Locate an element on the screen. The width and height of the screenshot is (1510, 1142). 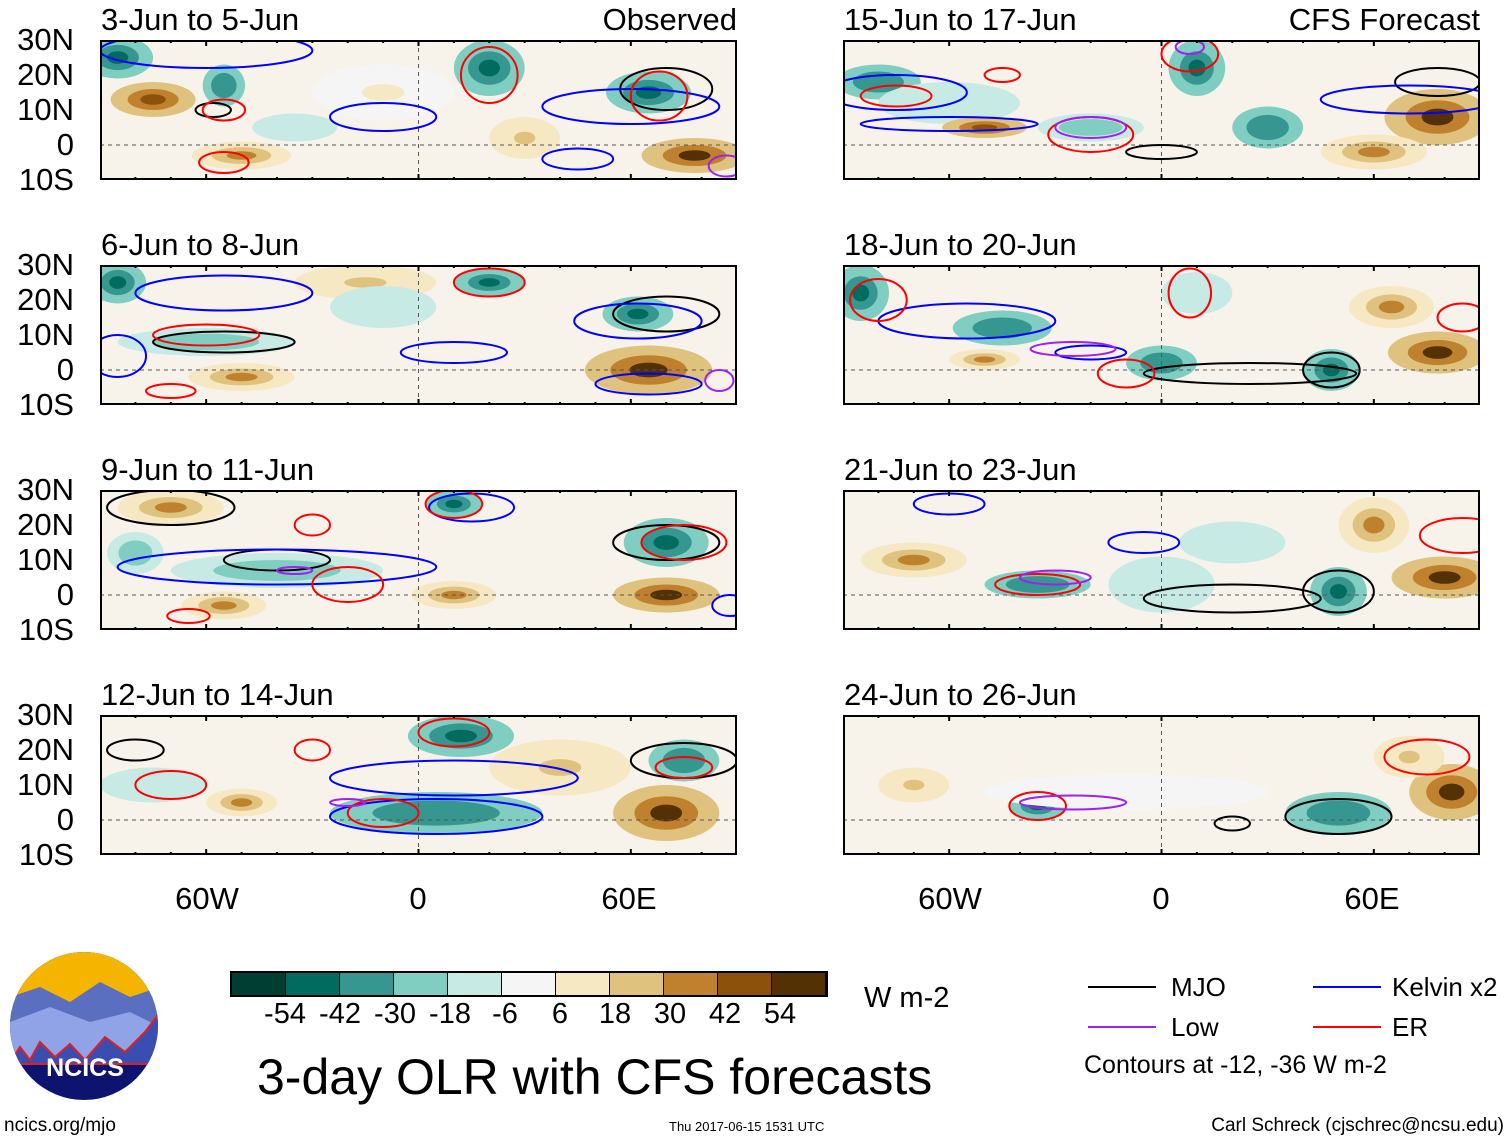
timestamp: Thu 2017-06-15 1531 UTC is located at coordinates (747, 1126).